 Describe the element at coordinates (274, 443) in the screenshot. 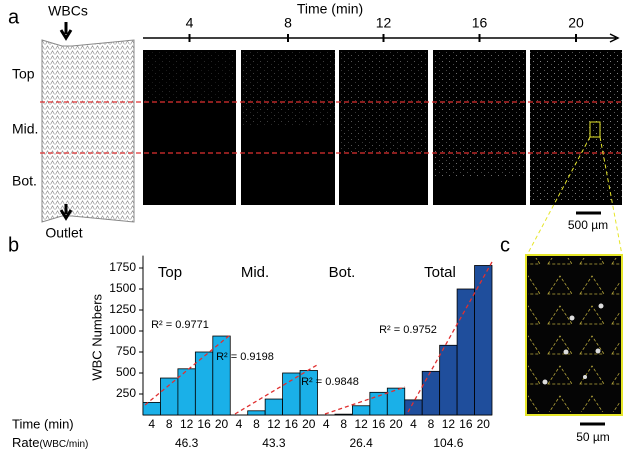

I see `rate-value: 43.3` at that location.